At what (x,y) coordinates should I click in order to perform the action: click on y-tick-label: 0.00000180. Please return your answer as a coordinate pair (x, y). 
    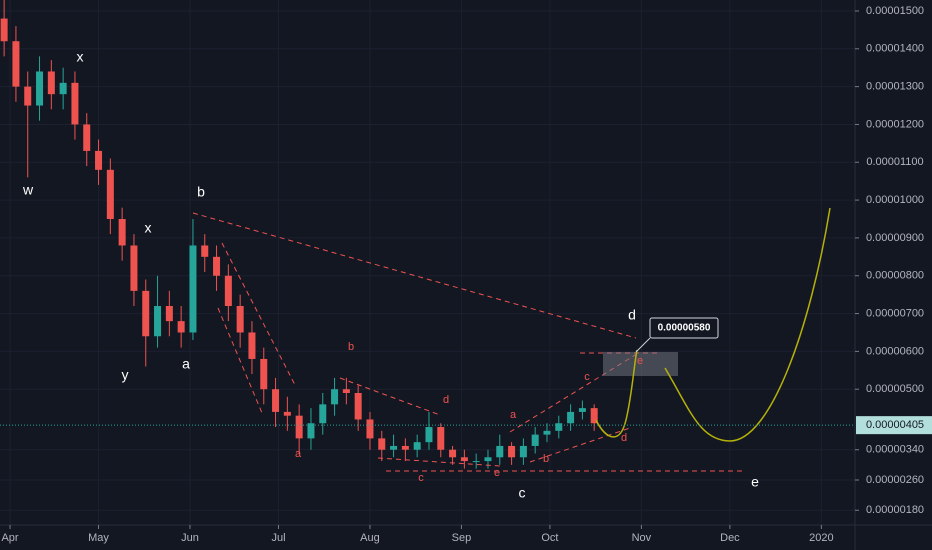
    Looking at the image, I should click on (895, 510).